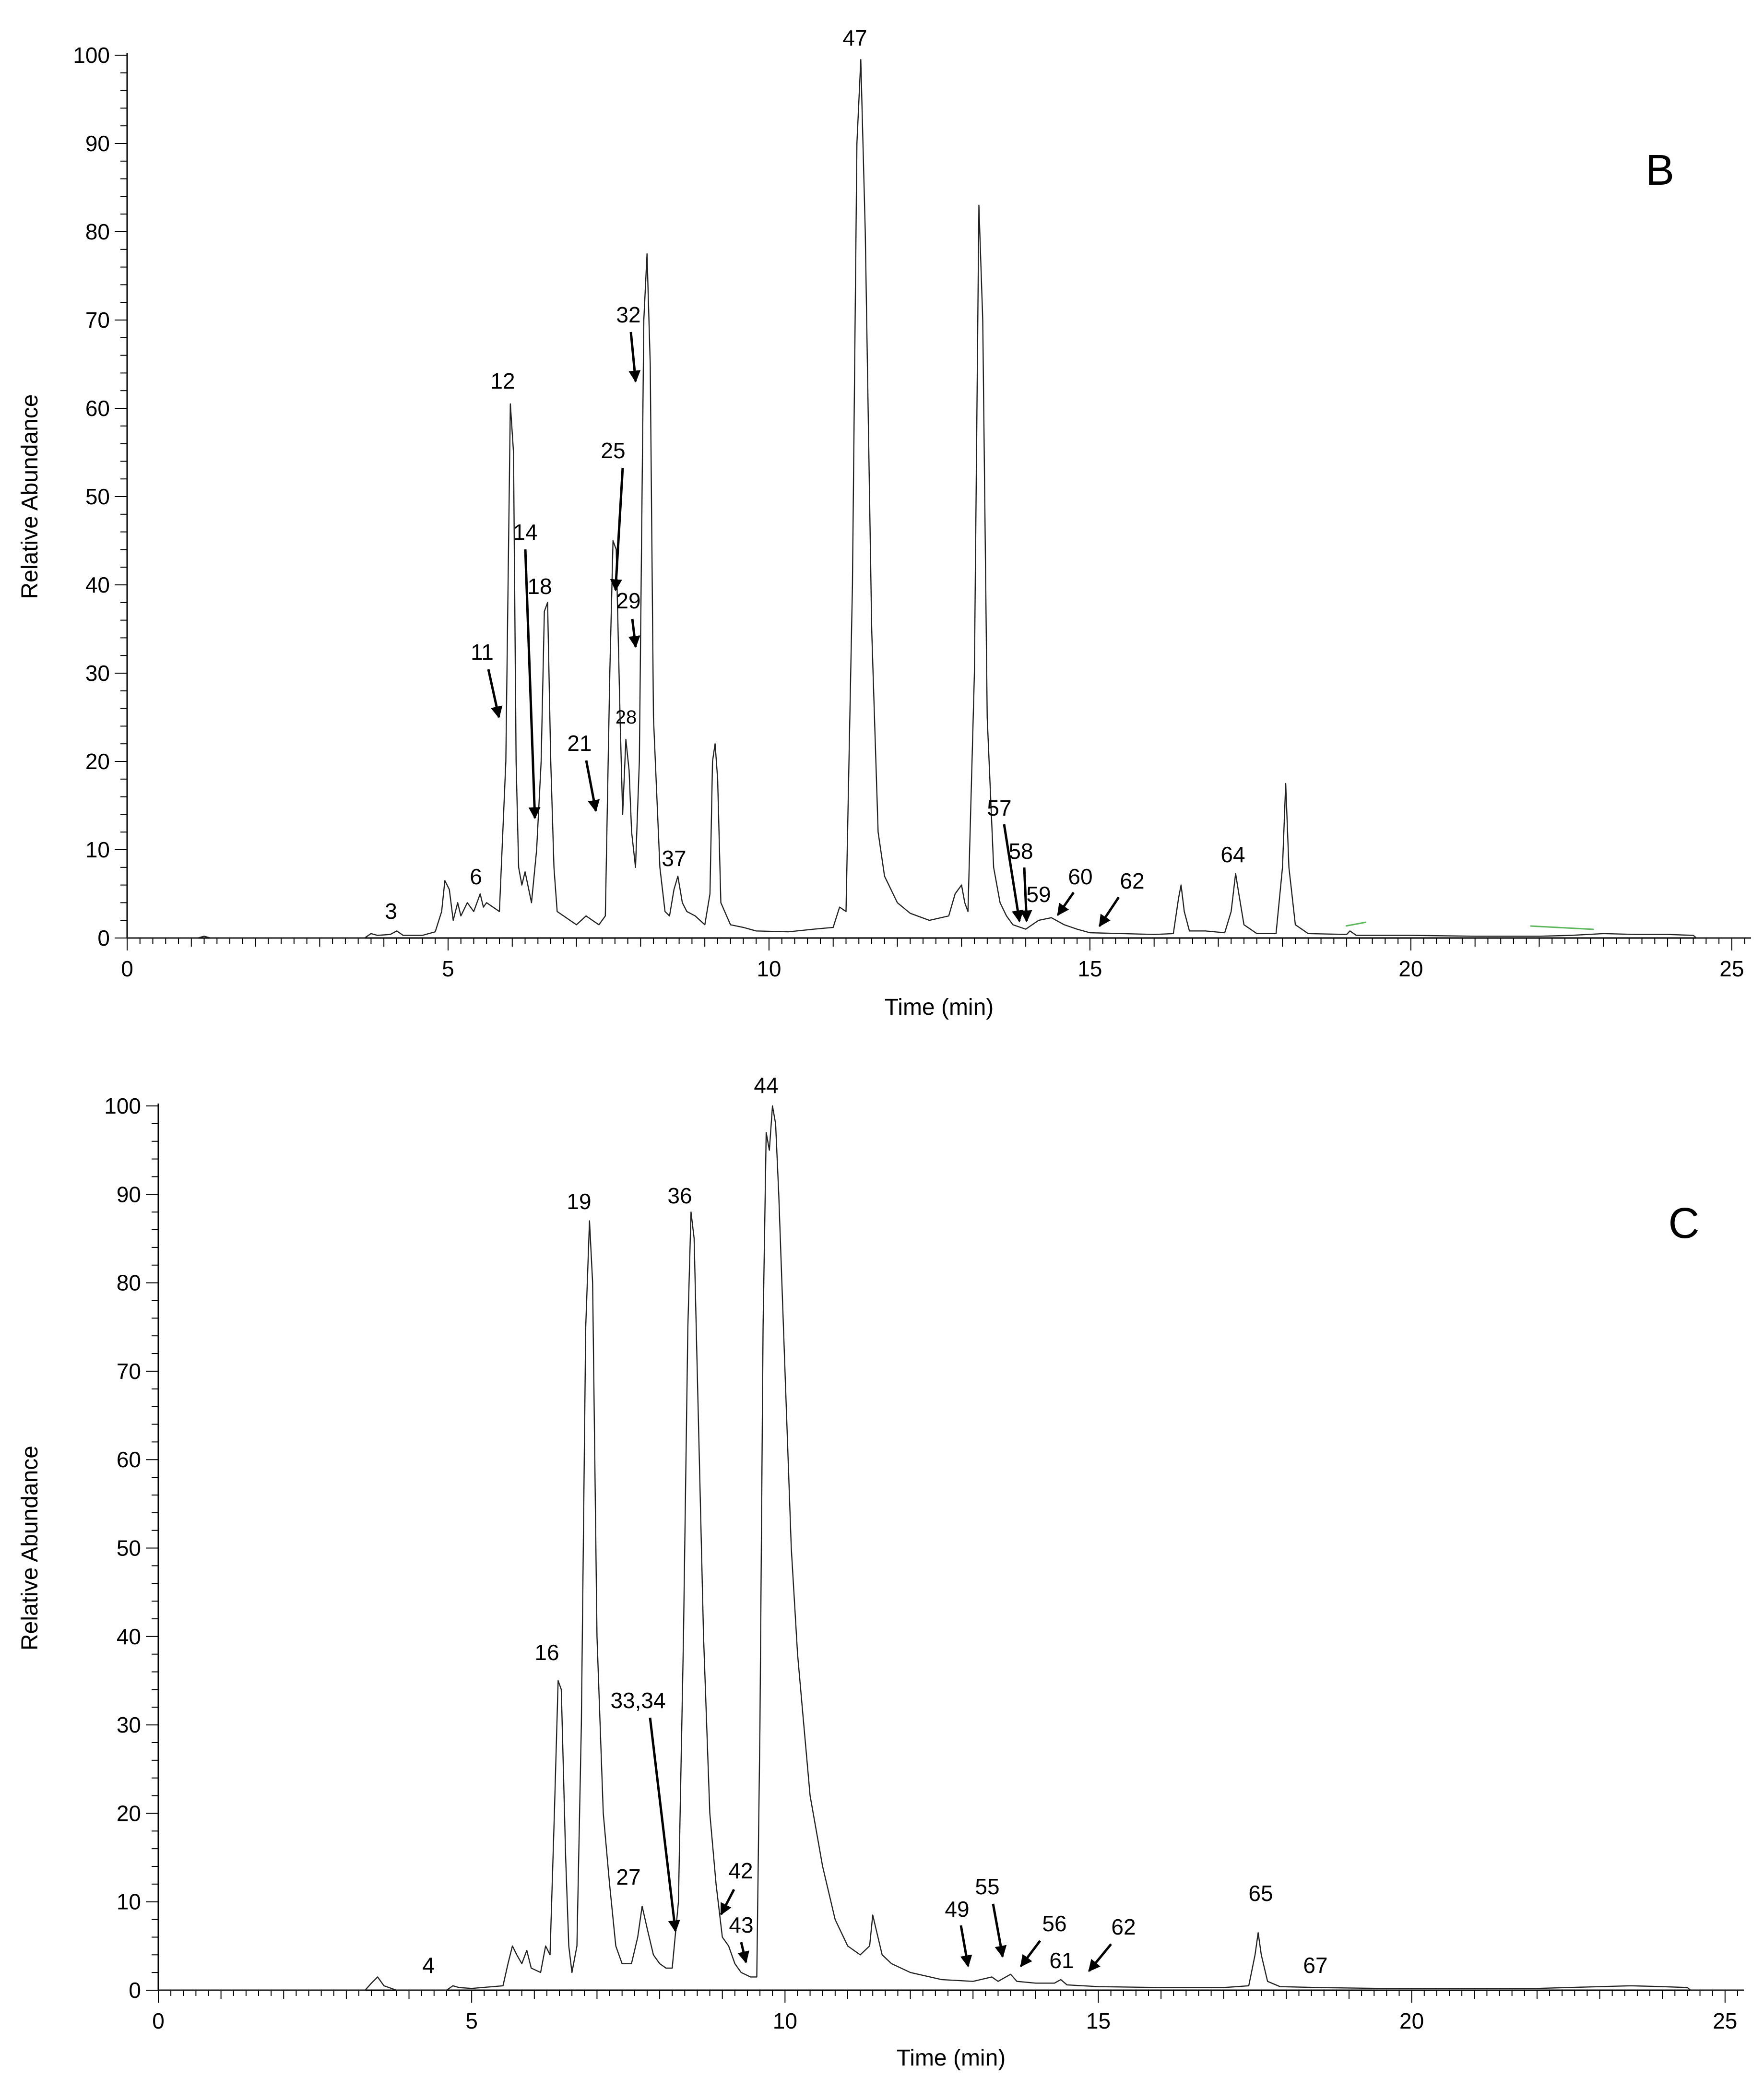 This screenshot has height=2078, width=1764. What do you see at coordinates (476, 876) in the screenshot?
I see `b-peak-label: 6` at bounding box center [476, 876].